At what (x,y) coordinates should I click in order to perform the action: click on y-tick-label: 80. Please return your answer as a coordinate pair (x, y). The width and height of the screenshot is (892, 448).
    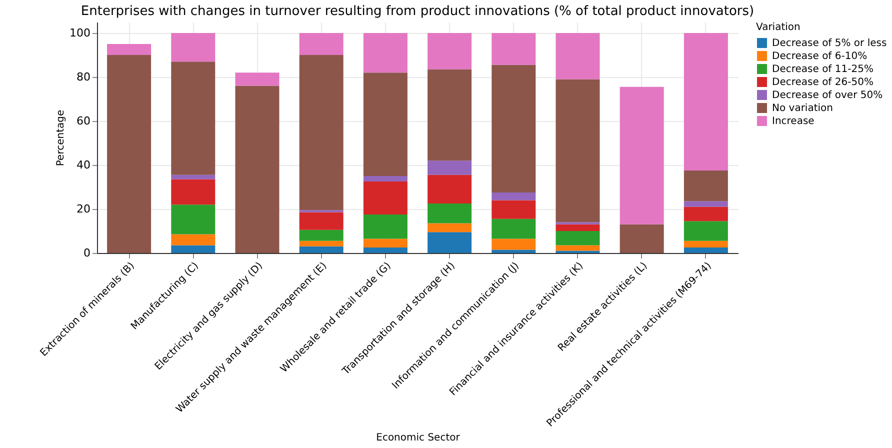
    Looking at the image, I should click on (83, 77).